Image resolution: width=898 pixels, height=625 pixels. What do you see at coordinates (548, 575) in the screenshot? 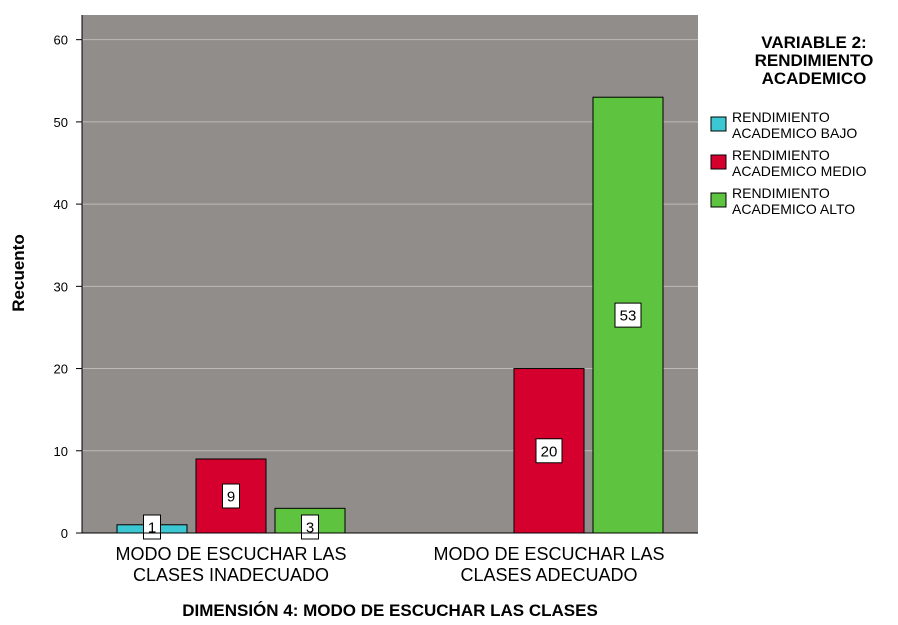
I see `x-tick-label-line: CLASES ADECUADO` at bounding box center [548, 575].